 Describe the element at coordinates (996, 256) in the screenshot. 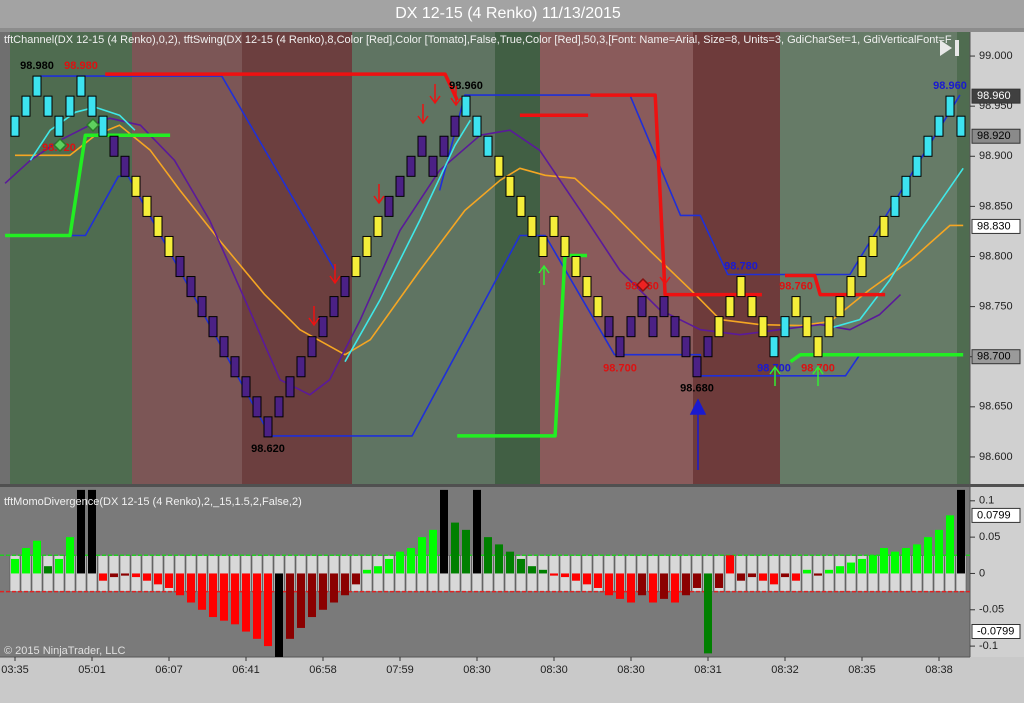

I see `y-tick-label: 98.800` at that location.